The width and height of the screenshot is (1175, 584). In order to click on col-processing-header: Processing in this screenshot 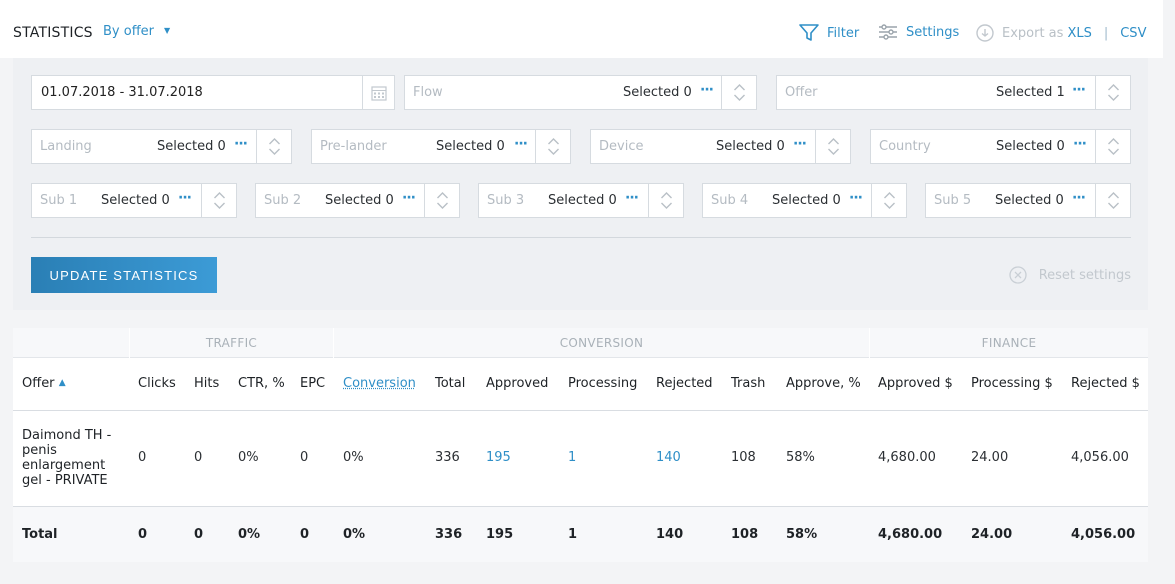, I will do `click(603, 383)`.